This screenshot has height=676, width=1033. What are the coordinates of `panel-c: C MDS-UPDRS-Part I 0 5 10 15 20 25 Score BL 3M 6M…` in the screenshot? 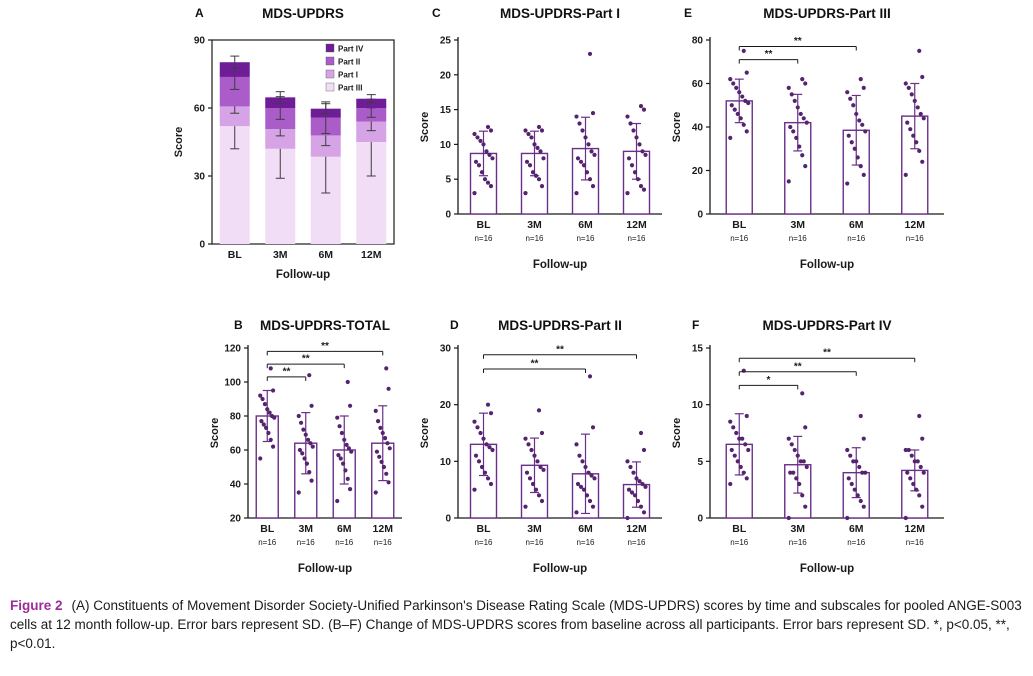 It's located at (544, 147).